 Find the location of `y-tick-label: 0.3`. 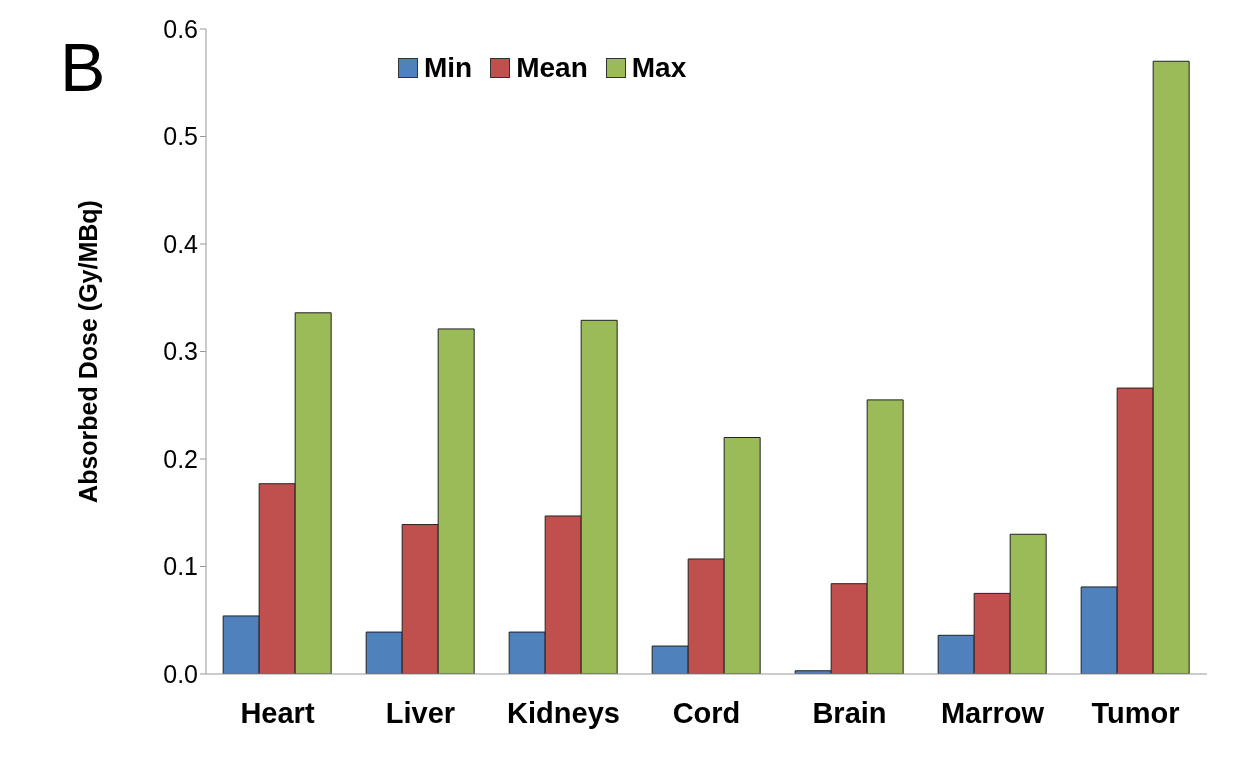

y-tick-label: 0.3 is located at coordinates (180, 351).